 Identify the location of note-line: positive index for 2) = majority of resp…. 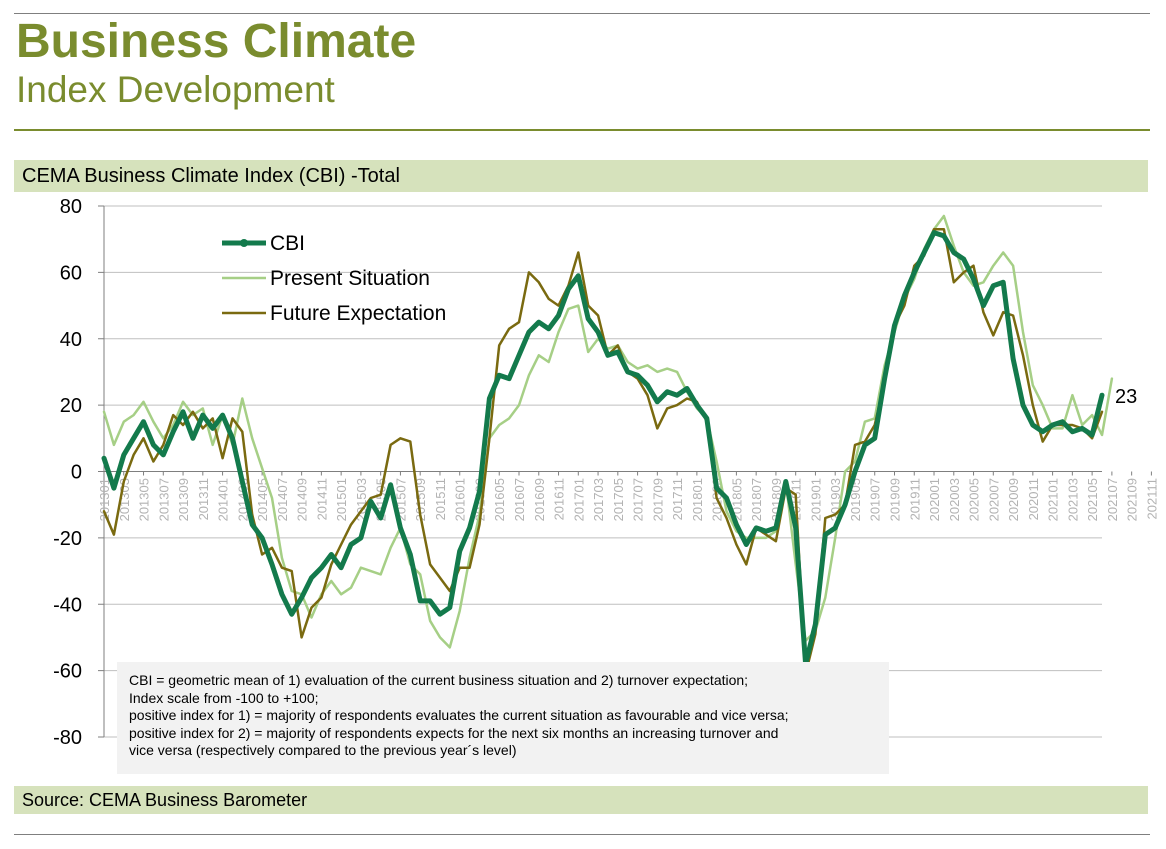
(454, 732).